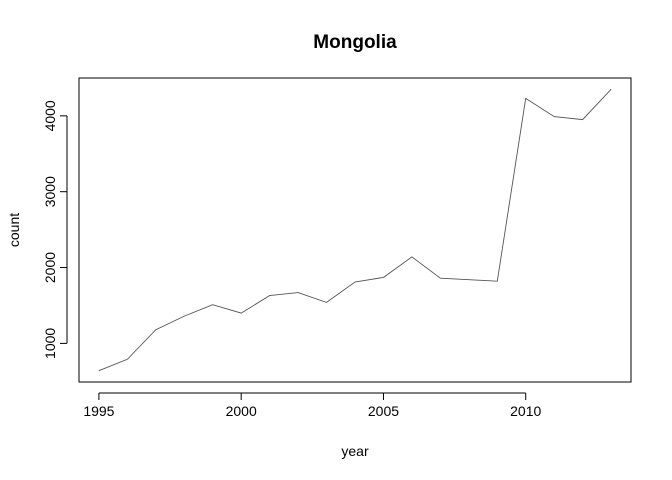  I want to click on y-tick-label: 2000, so click(50, 267).